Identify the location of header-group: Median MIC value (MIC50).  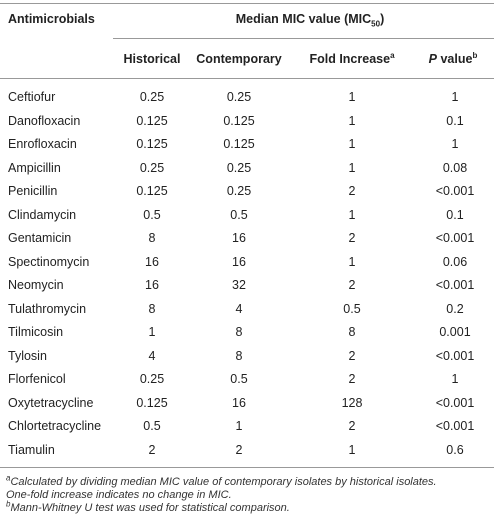
(310, 20).